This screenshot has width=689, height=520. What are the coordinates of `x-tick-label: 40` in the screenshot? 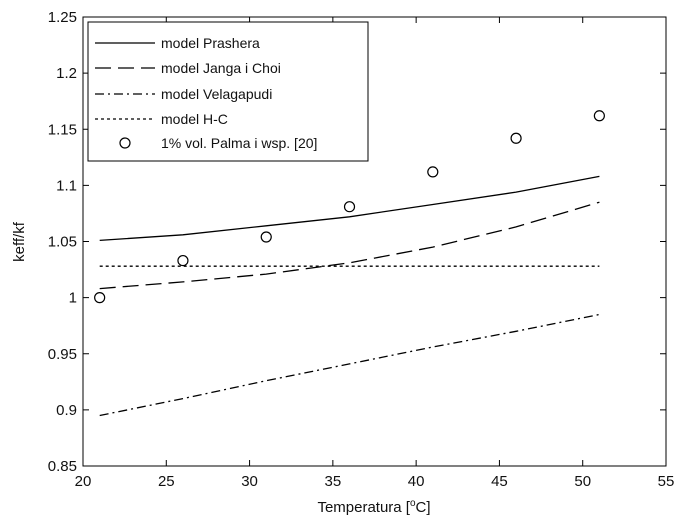 It's located at (416, 481).